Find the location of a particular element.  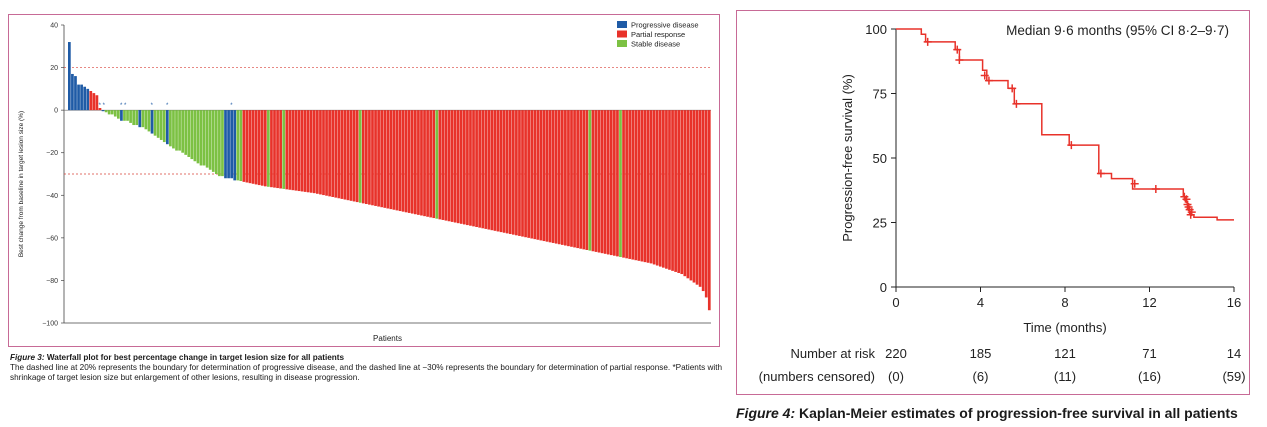

y-tick-label: 50 is located at coordinates (880, 158).